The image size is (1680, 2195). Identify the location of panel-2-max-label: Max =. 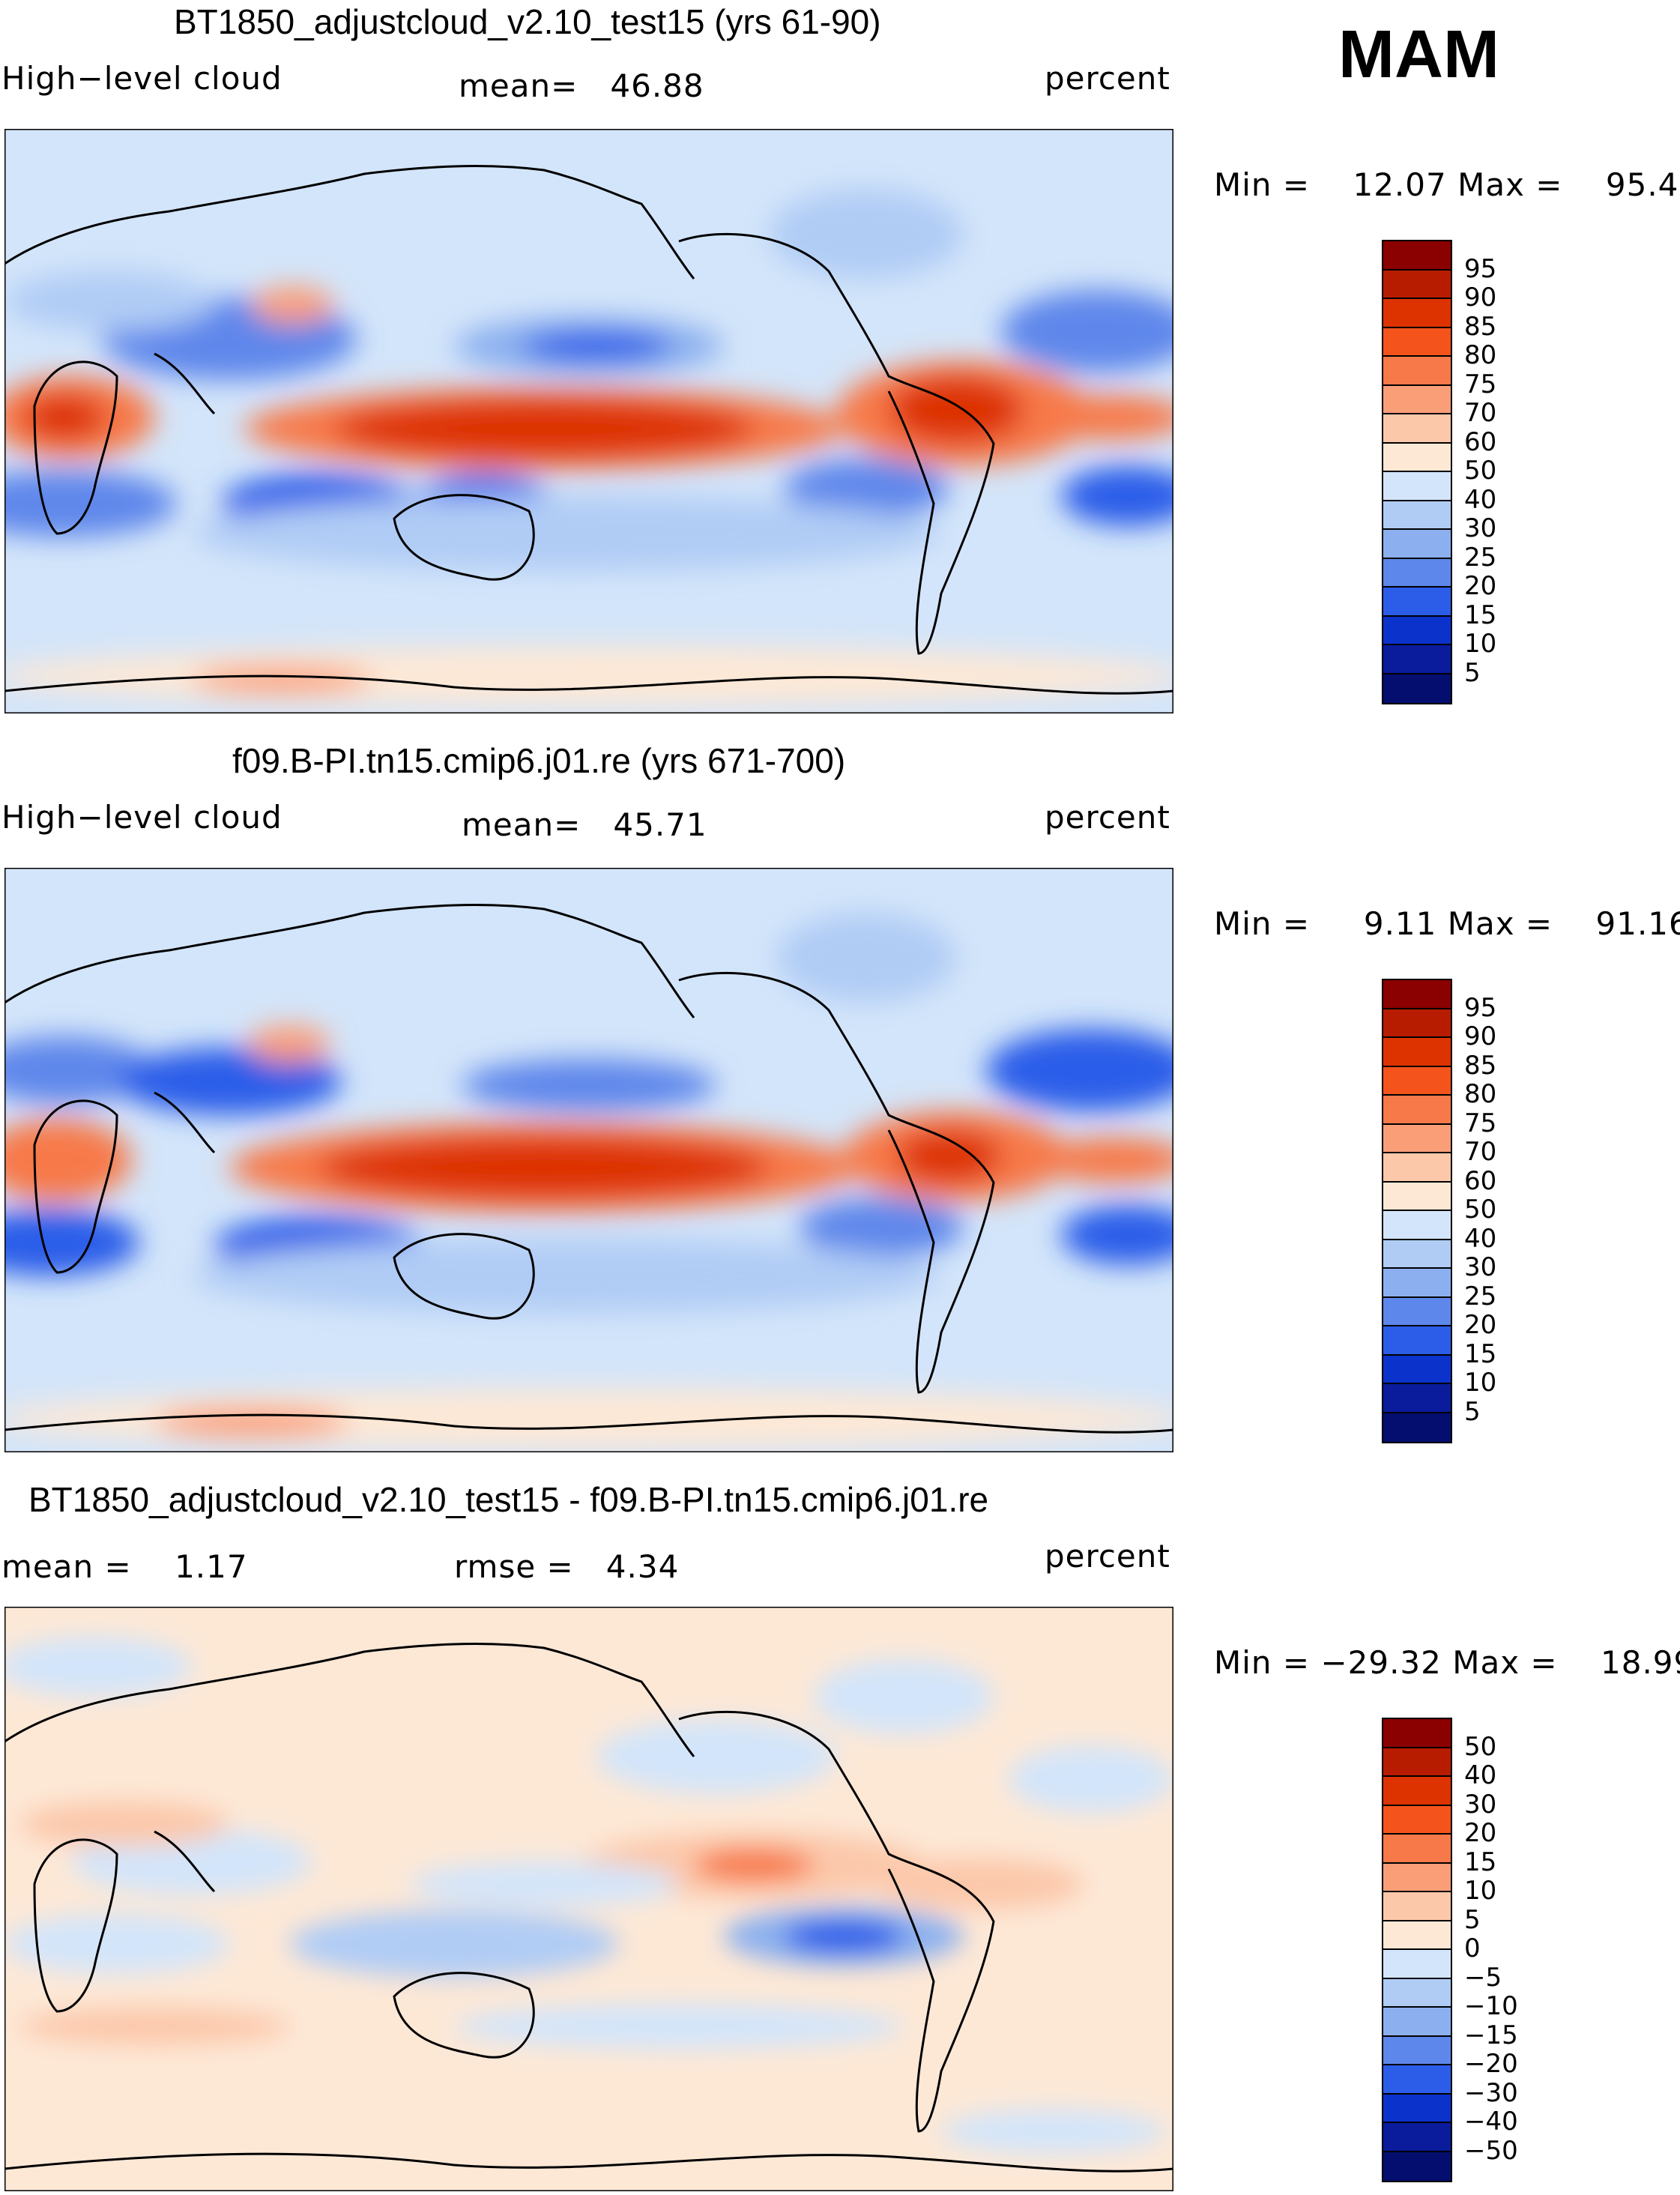
(1500, 923).